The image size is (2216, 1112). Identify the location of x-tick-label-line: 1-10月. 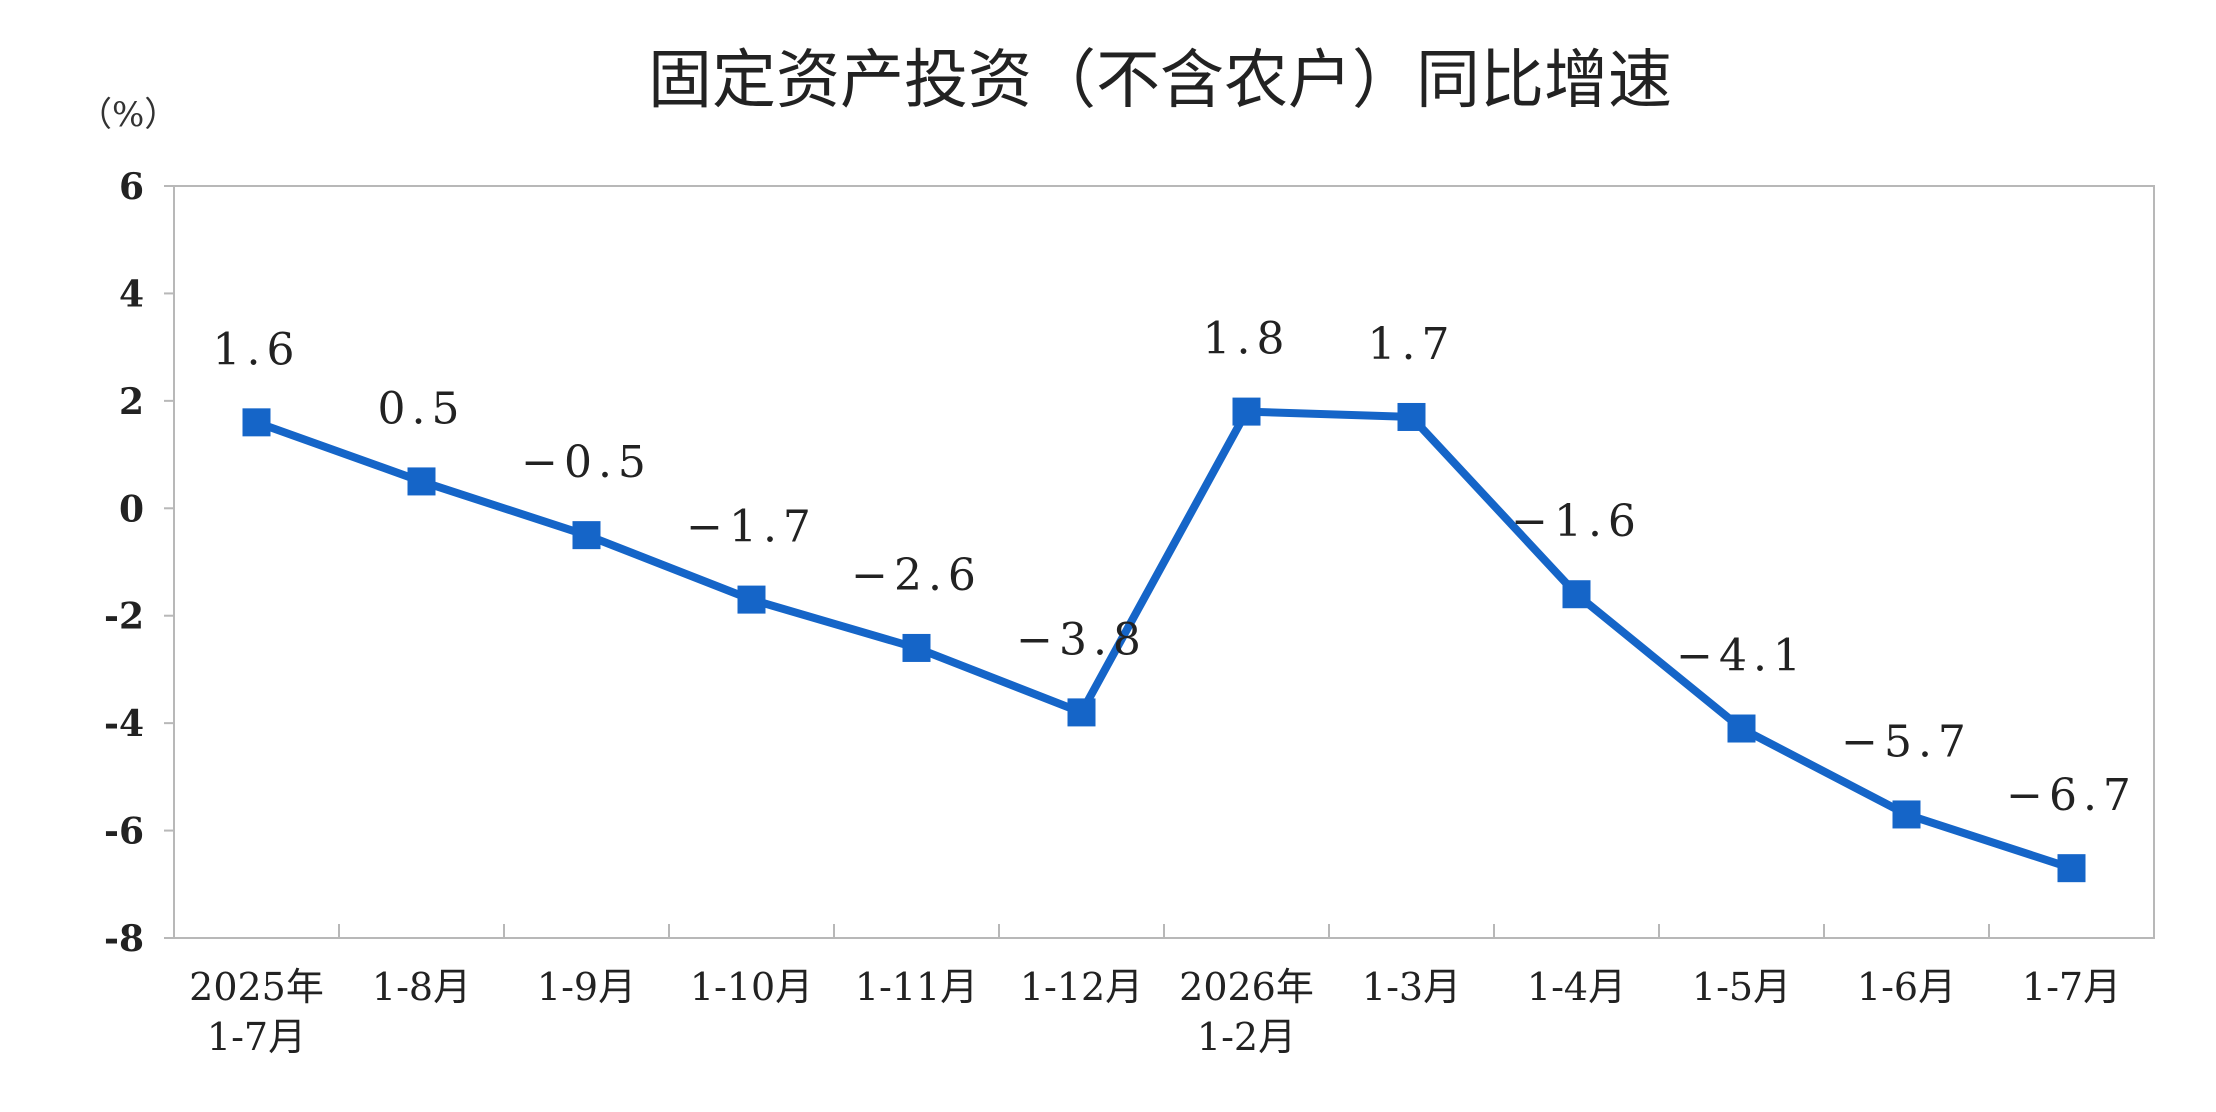
(751, 987).